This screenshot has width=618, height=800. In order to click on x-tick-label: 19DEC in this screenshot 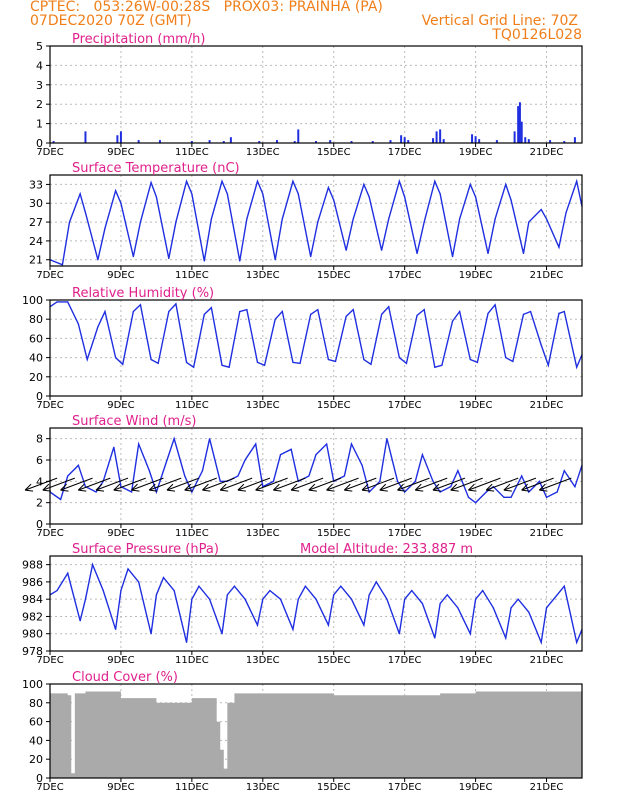, I will do `click(476, 152)`.